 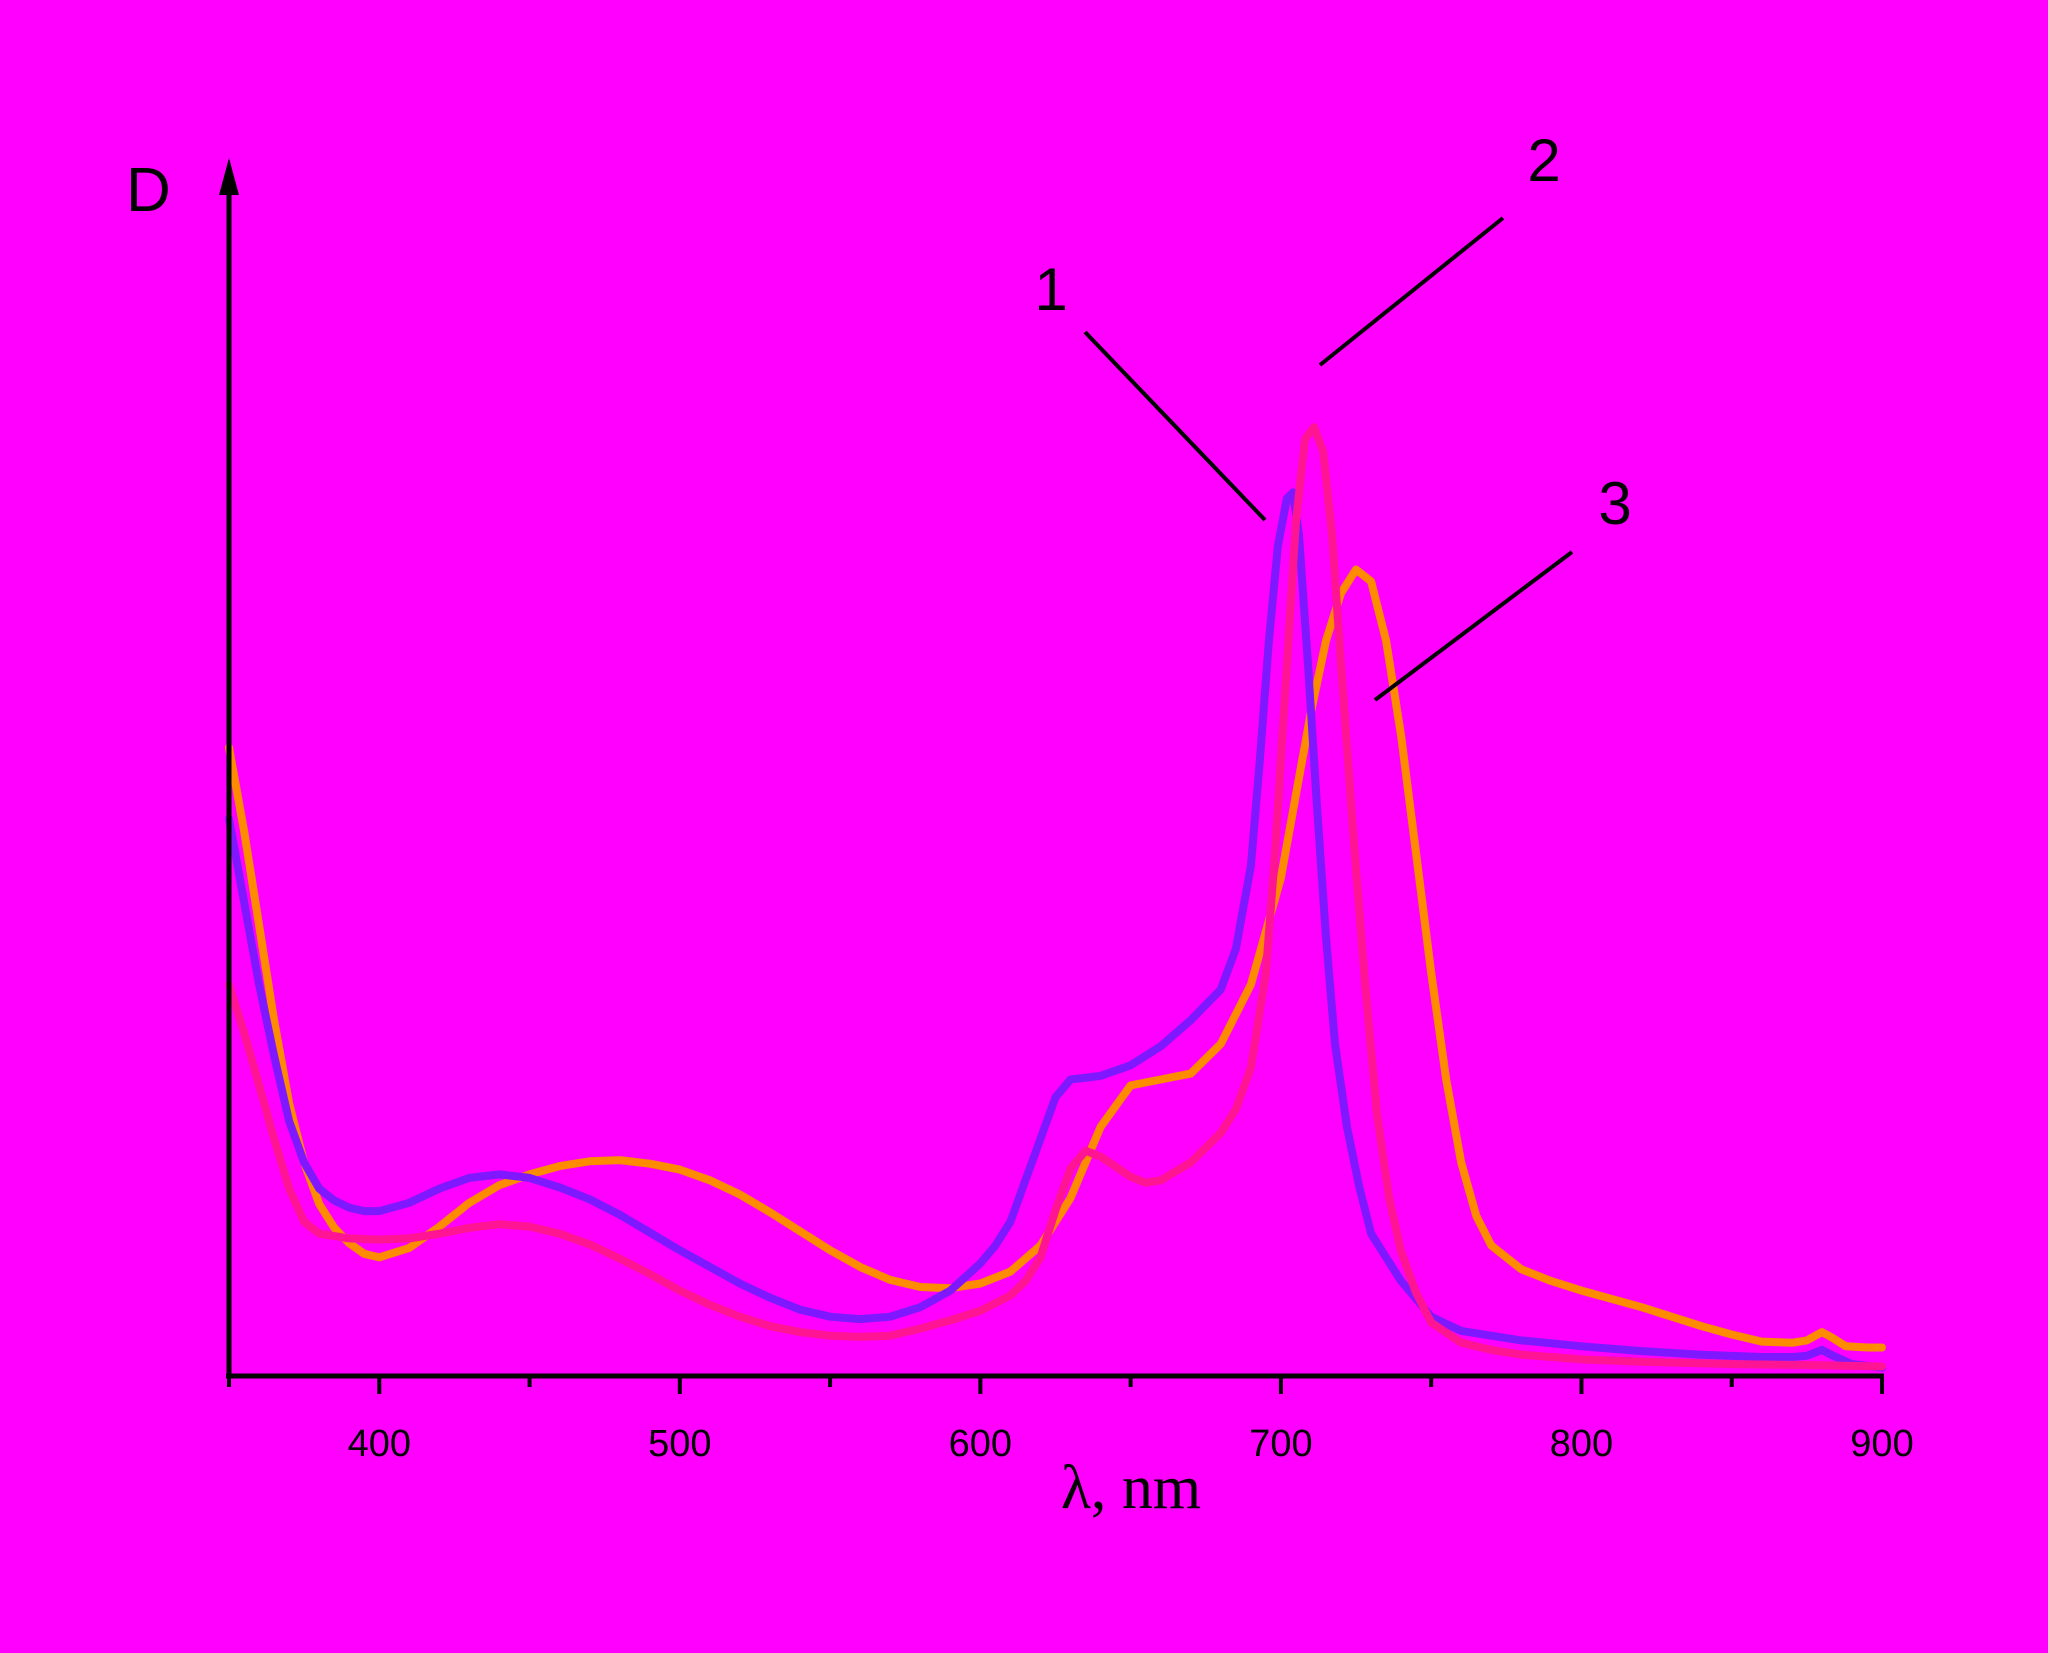 I want to click on series-label-2: 2, so click(x=1543, y=160).